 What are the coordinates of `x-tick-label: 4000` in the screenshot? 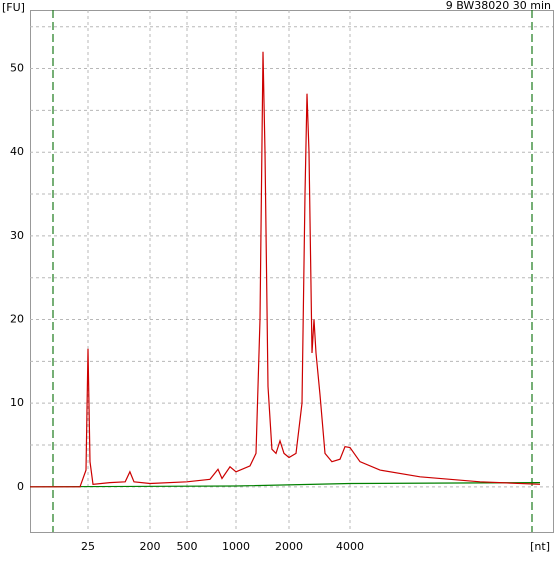 It's located at (350, 546).